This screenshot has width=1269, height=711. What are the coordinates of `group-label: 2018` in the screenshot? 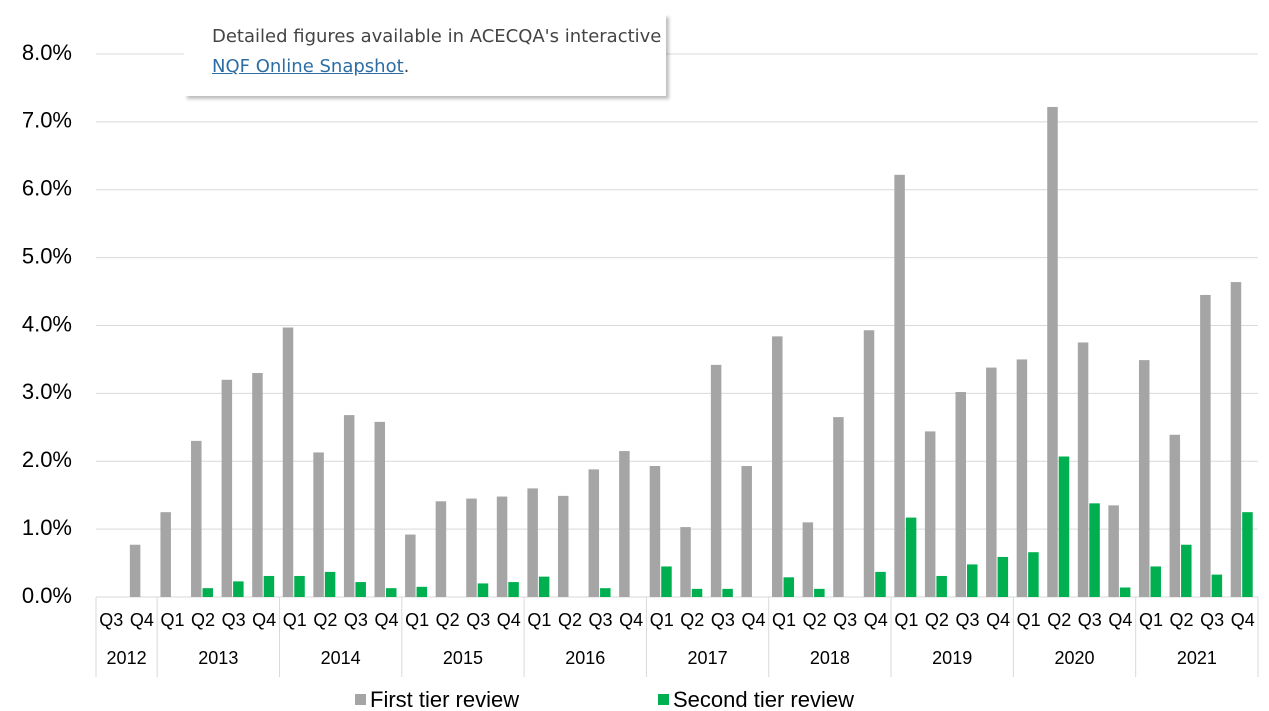 It's located at (830, 658).